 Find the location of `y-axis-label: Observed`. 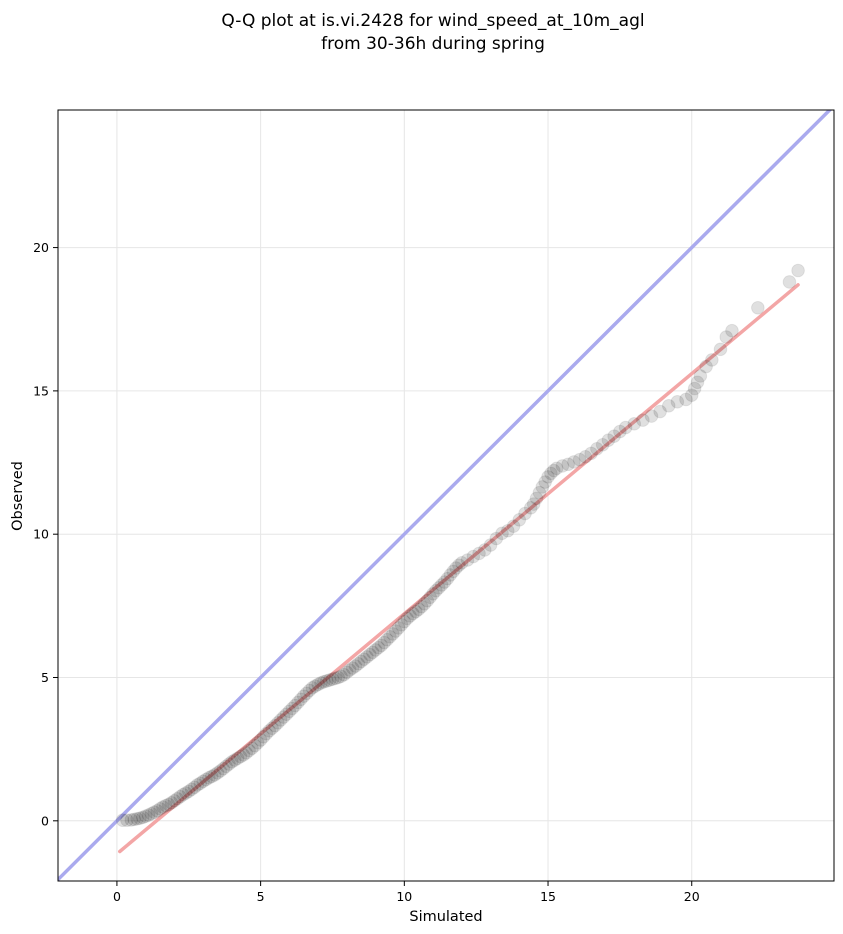

y-axis-label: Observed is located at coordinates (18, 496).